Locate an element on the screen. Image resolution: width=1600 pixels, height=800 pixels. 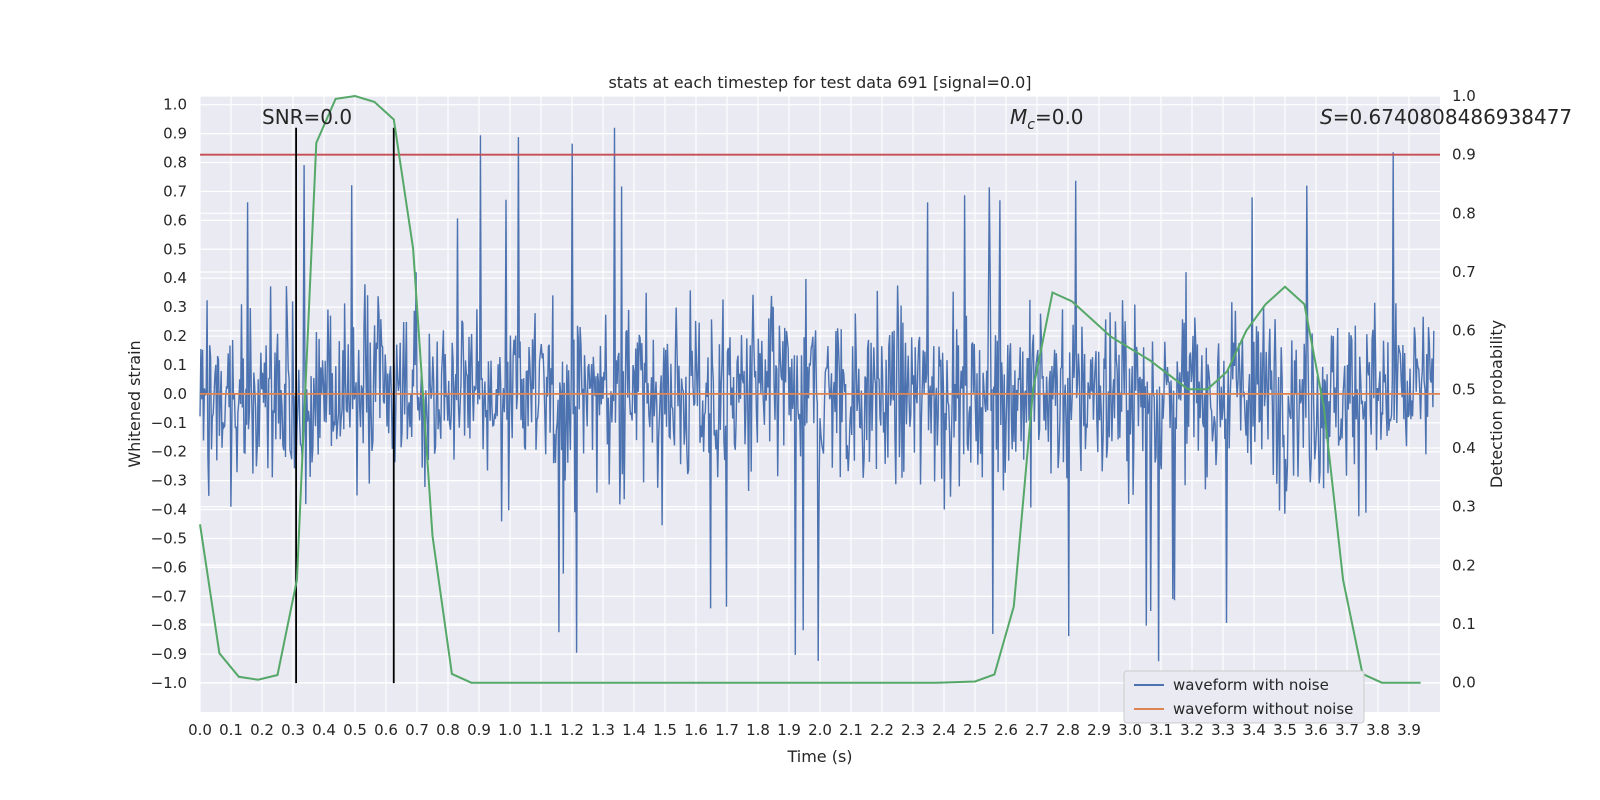
x-tick-label: 1.9 is located at coordinates (789, 730).